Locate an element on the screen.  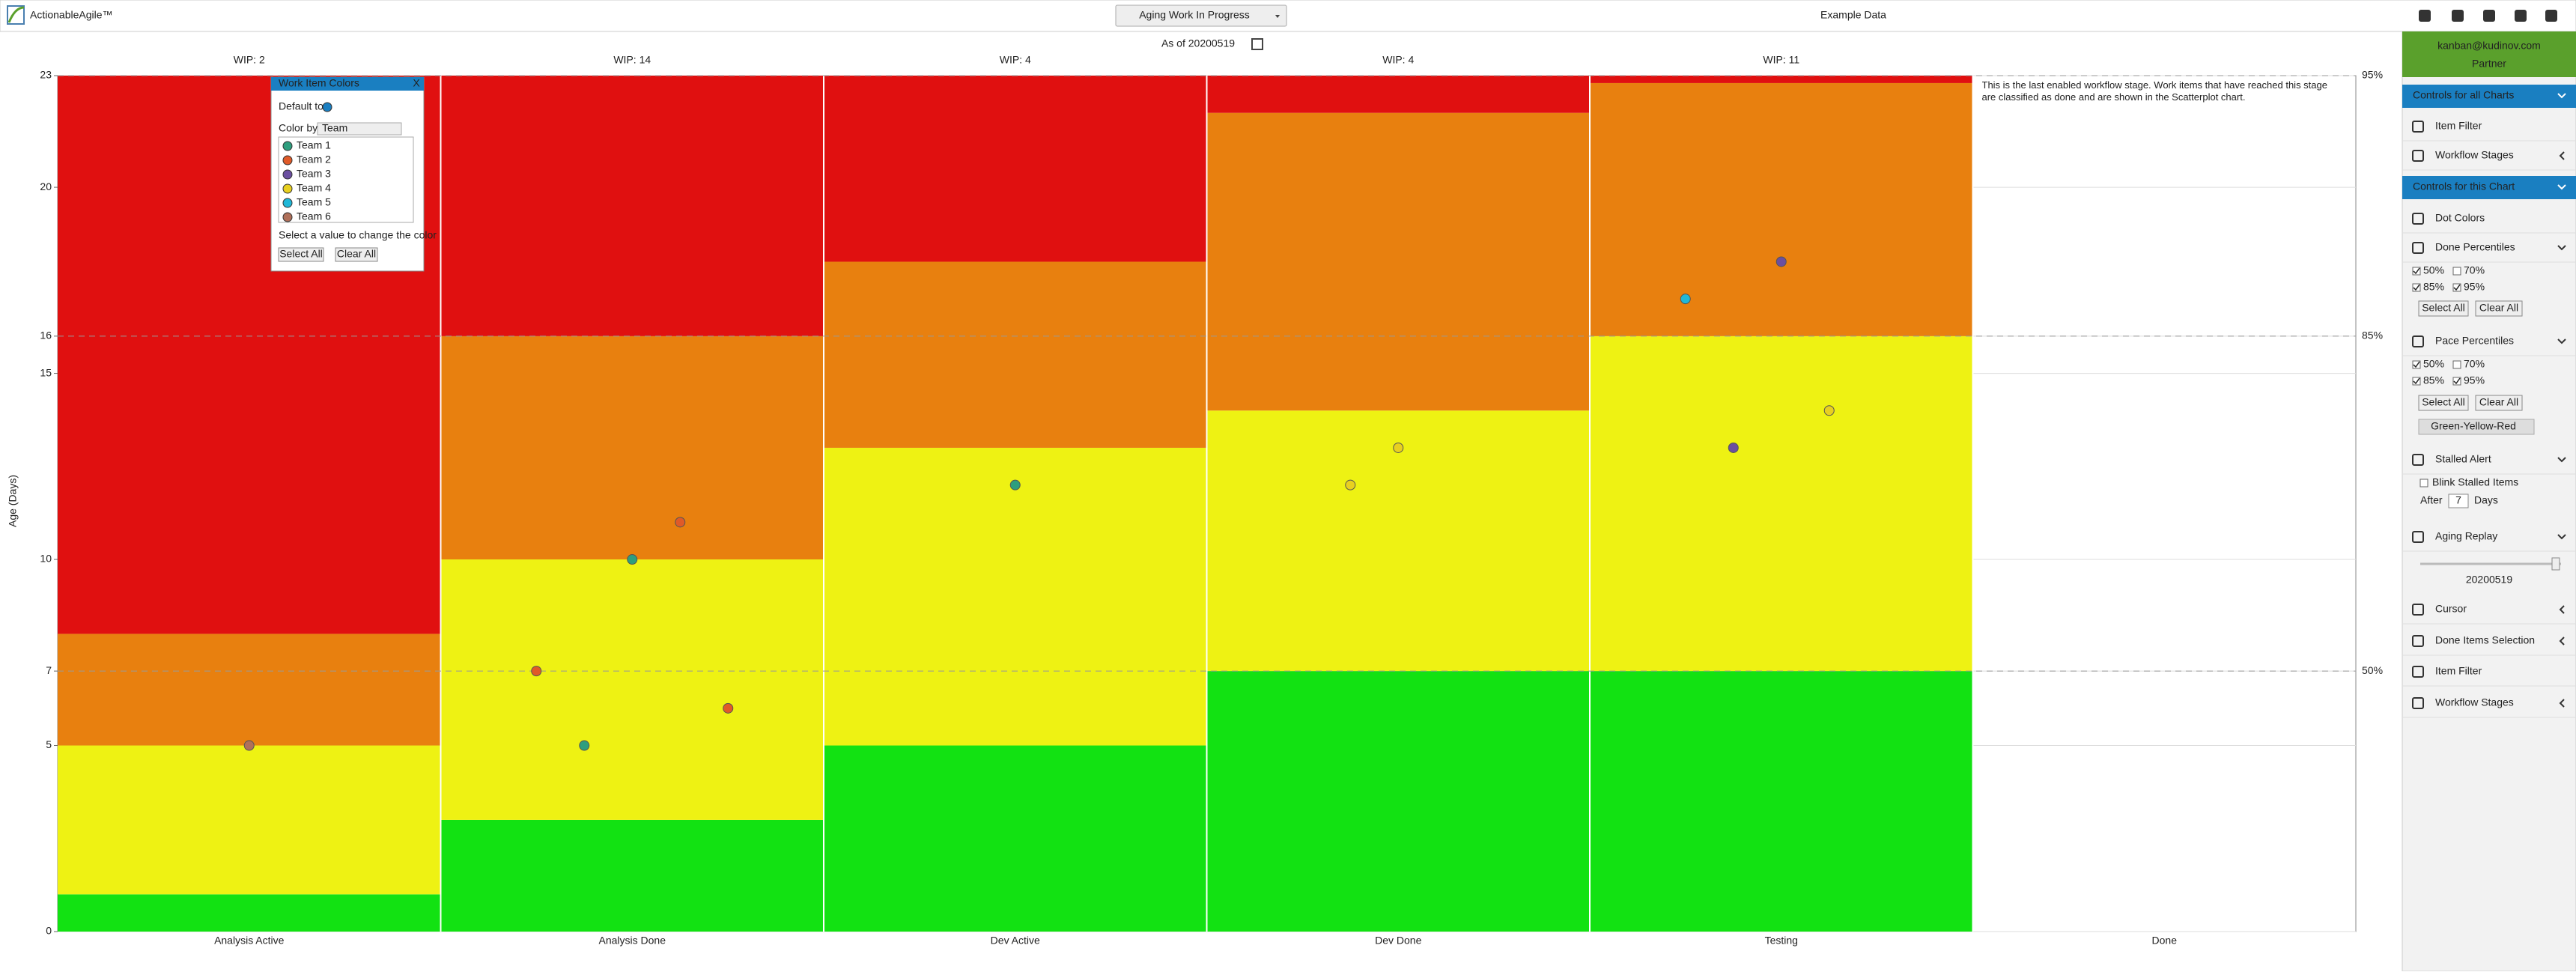
team-name: Team 4 is located at coordinates (314, 188).